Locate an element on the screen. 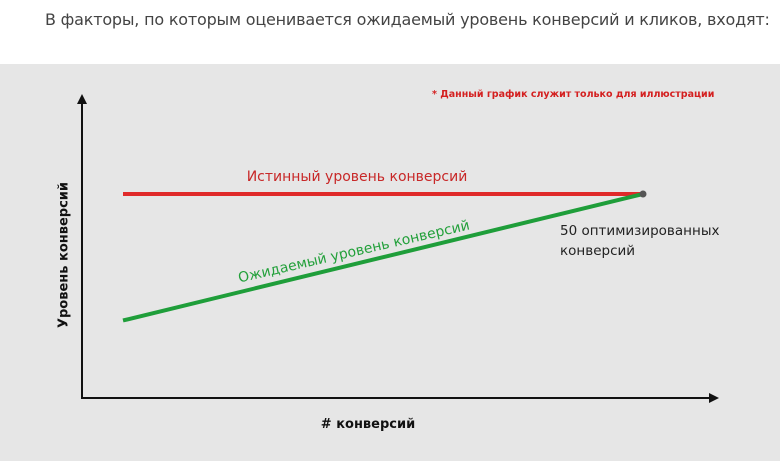  endpoint-annotation: 50 оптимизированных конверсий is located at coordinates (639, 241).